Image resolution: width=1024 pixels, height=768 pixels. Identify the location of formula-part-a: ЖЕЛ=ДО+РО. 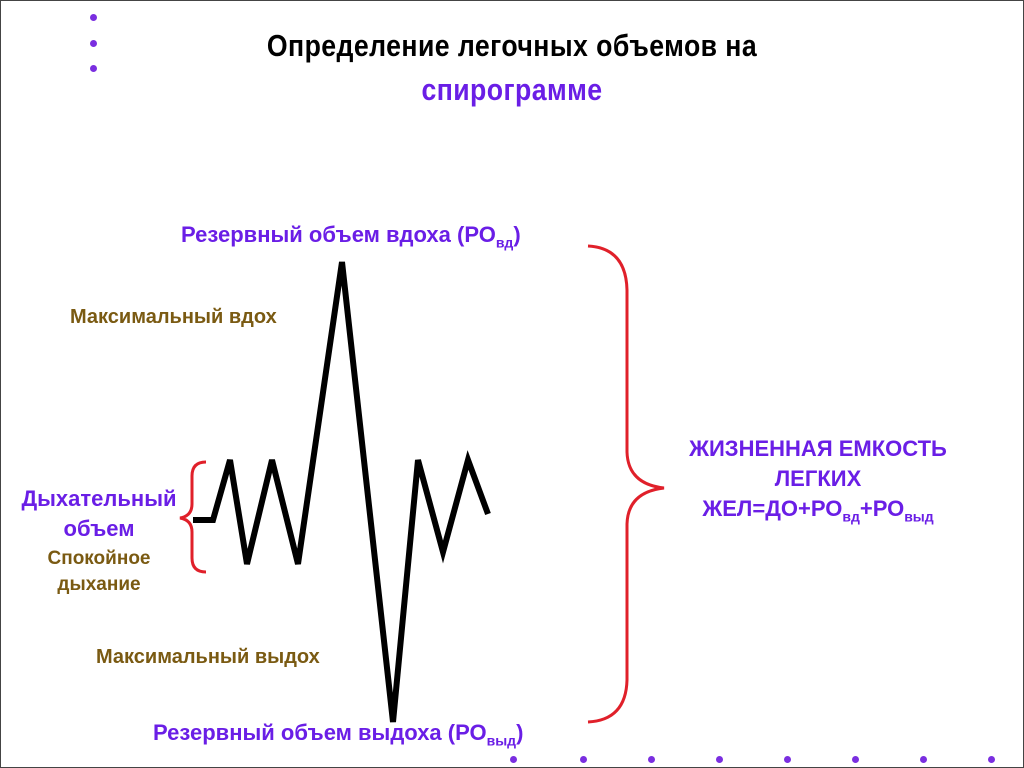
(772, 508).